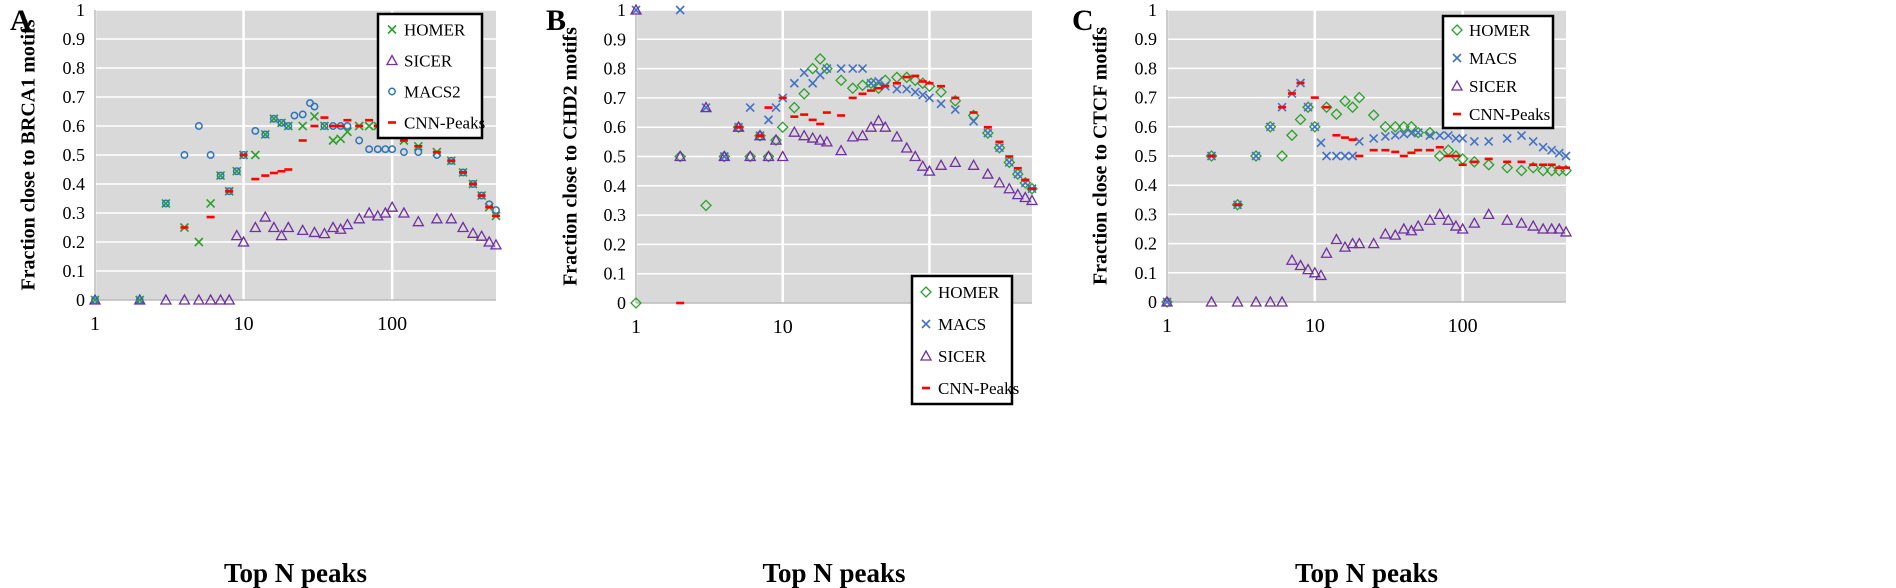 The height and width of the screenshot is (588, 1896). What do you see at coordinates (615, 157) in the screenshot?
I see `y-tick-label: 0.5` at bounding box center [615, 157].